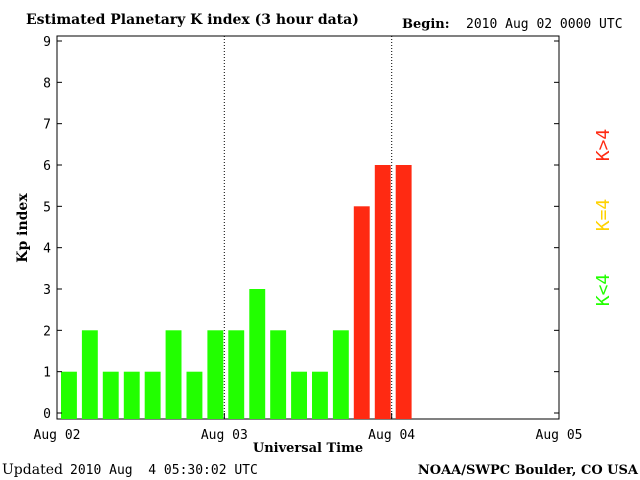 The image size is (640, 480). I want to click on legend: K>4 K=4 K<4, so click(603, 218).